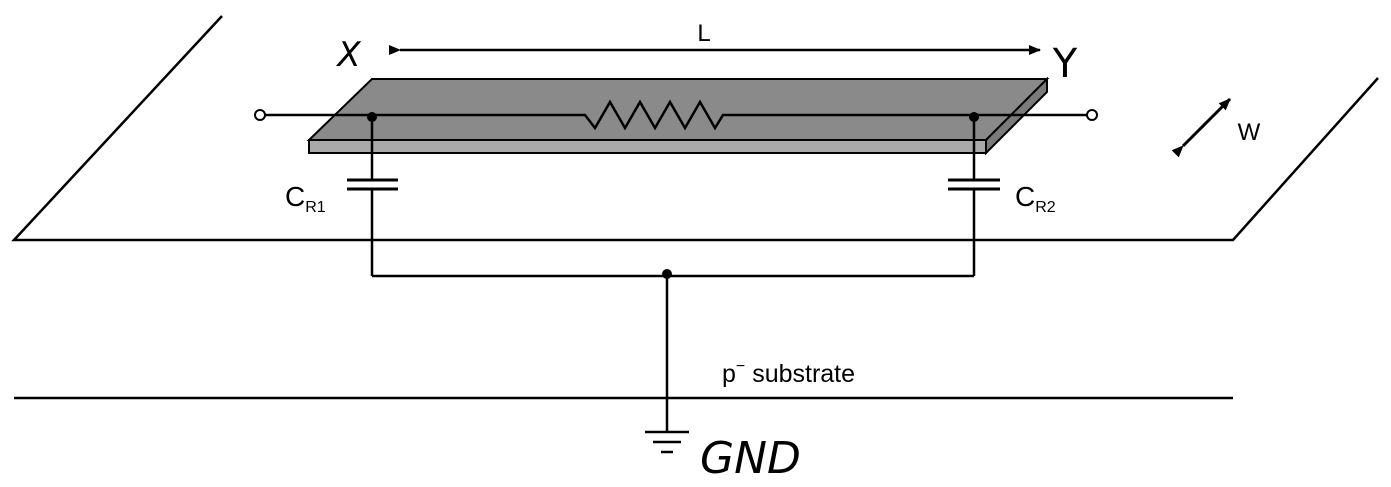 The height and width of the screenshot is (487, 1391). What do you see at coordinates (1249, 132) in the screenshot?
I see `width-label: W` at bounding box center [1249, 132].